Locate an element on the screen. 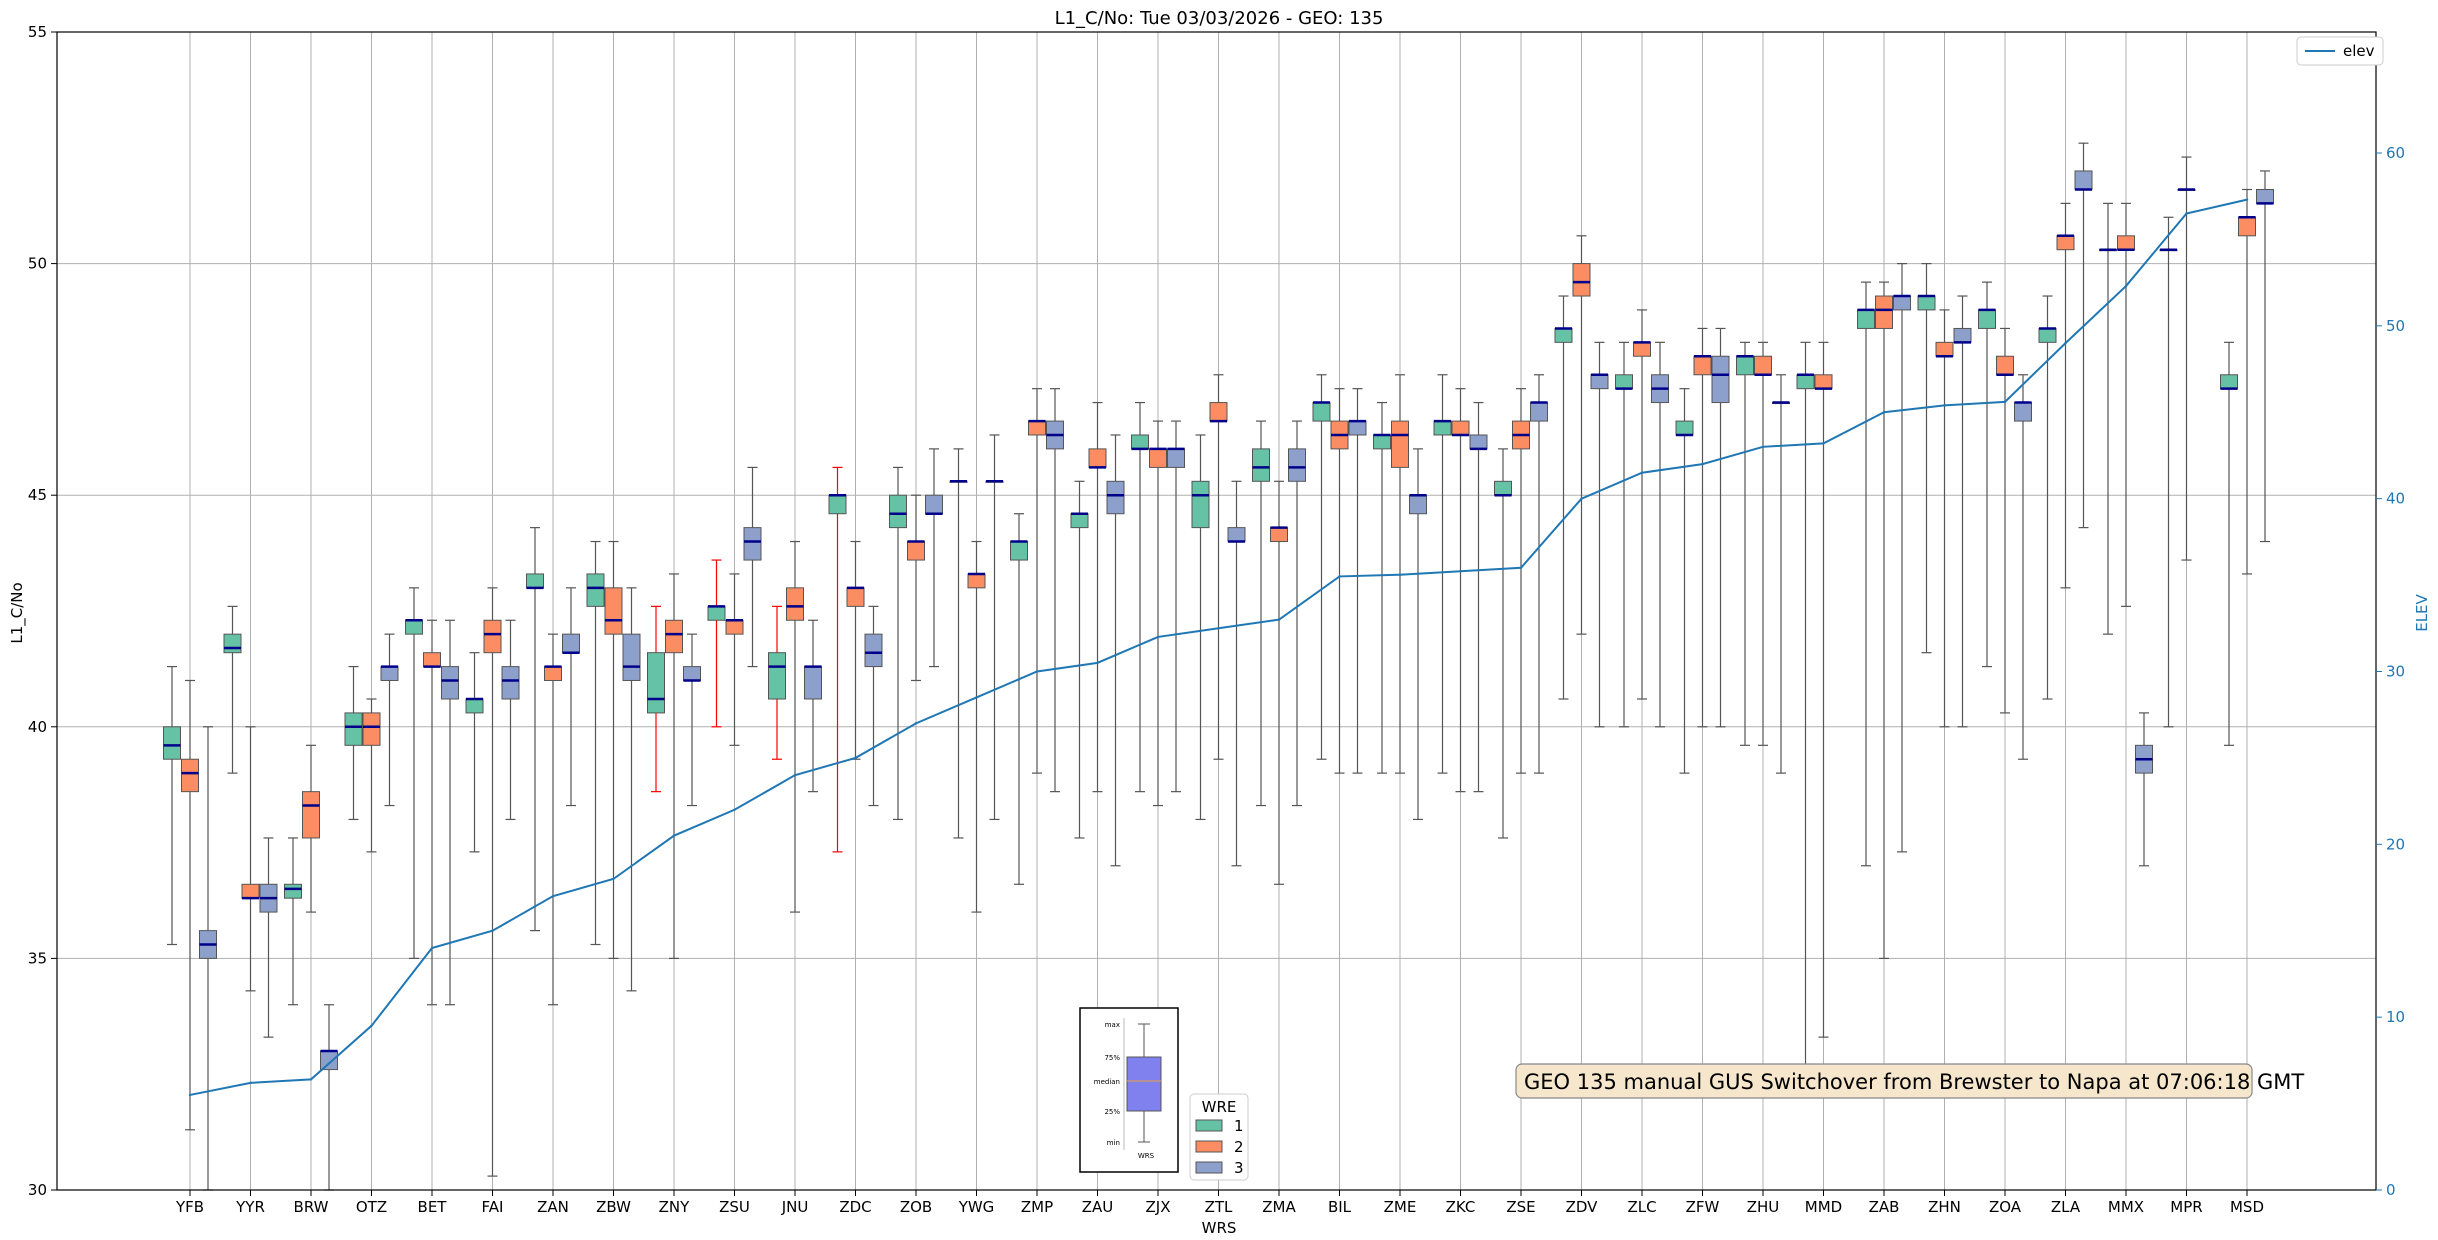 The width and height of the screenshot is (2438, 1240). box-fai-wre2 is located at coordinates (492, 882).